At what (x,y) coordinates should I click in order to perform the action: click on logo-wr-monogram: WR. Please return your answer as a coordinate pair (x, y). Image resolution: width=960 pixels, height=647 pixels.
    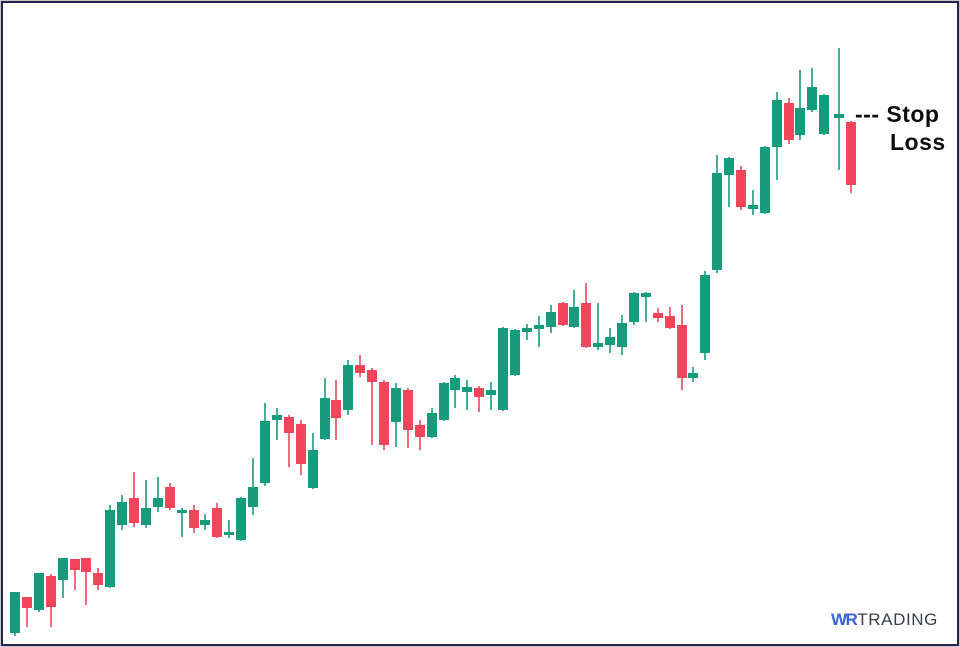
    Looking at the image, I should click on (844, 619).